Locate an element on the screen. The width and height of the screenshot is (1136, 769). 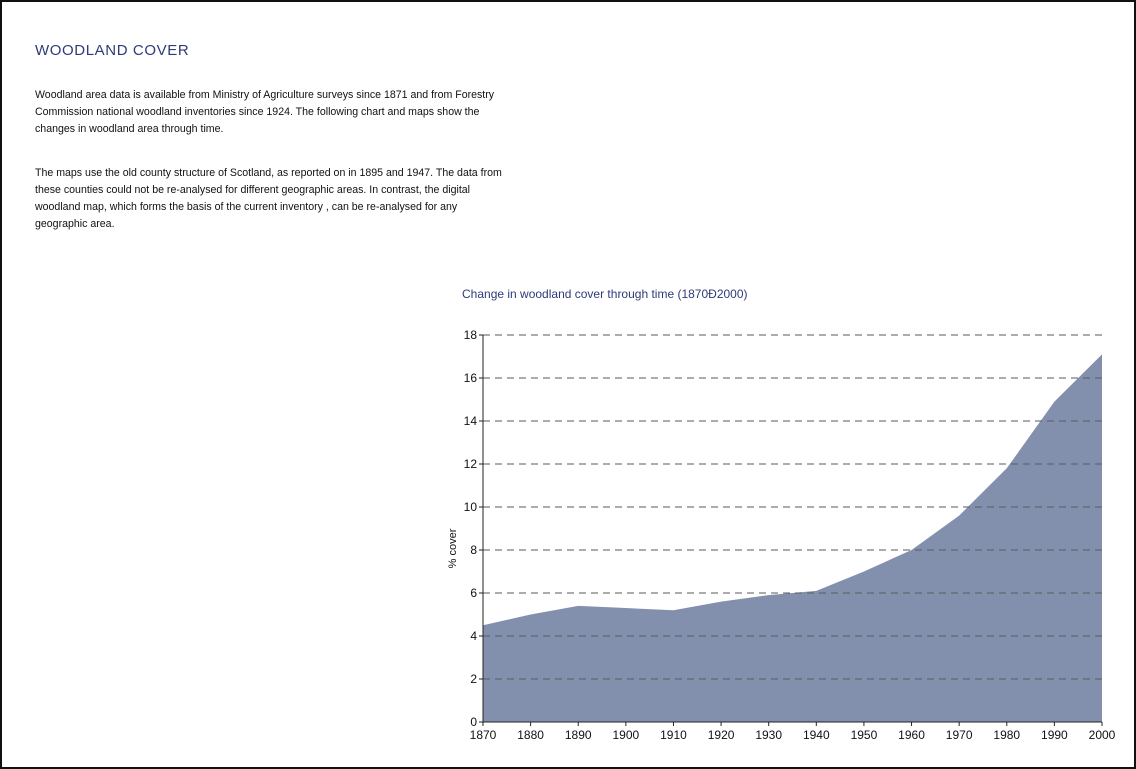
y-tick-label-4: 4 is located at coordinates (473, 636).